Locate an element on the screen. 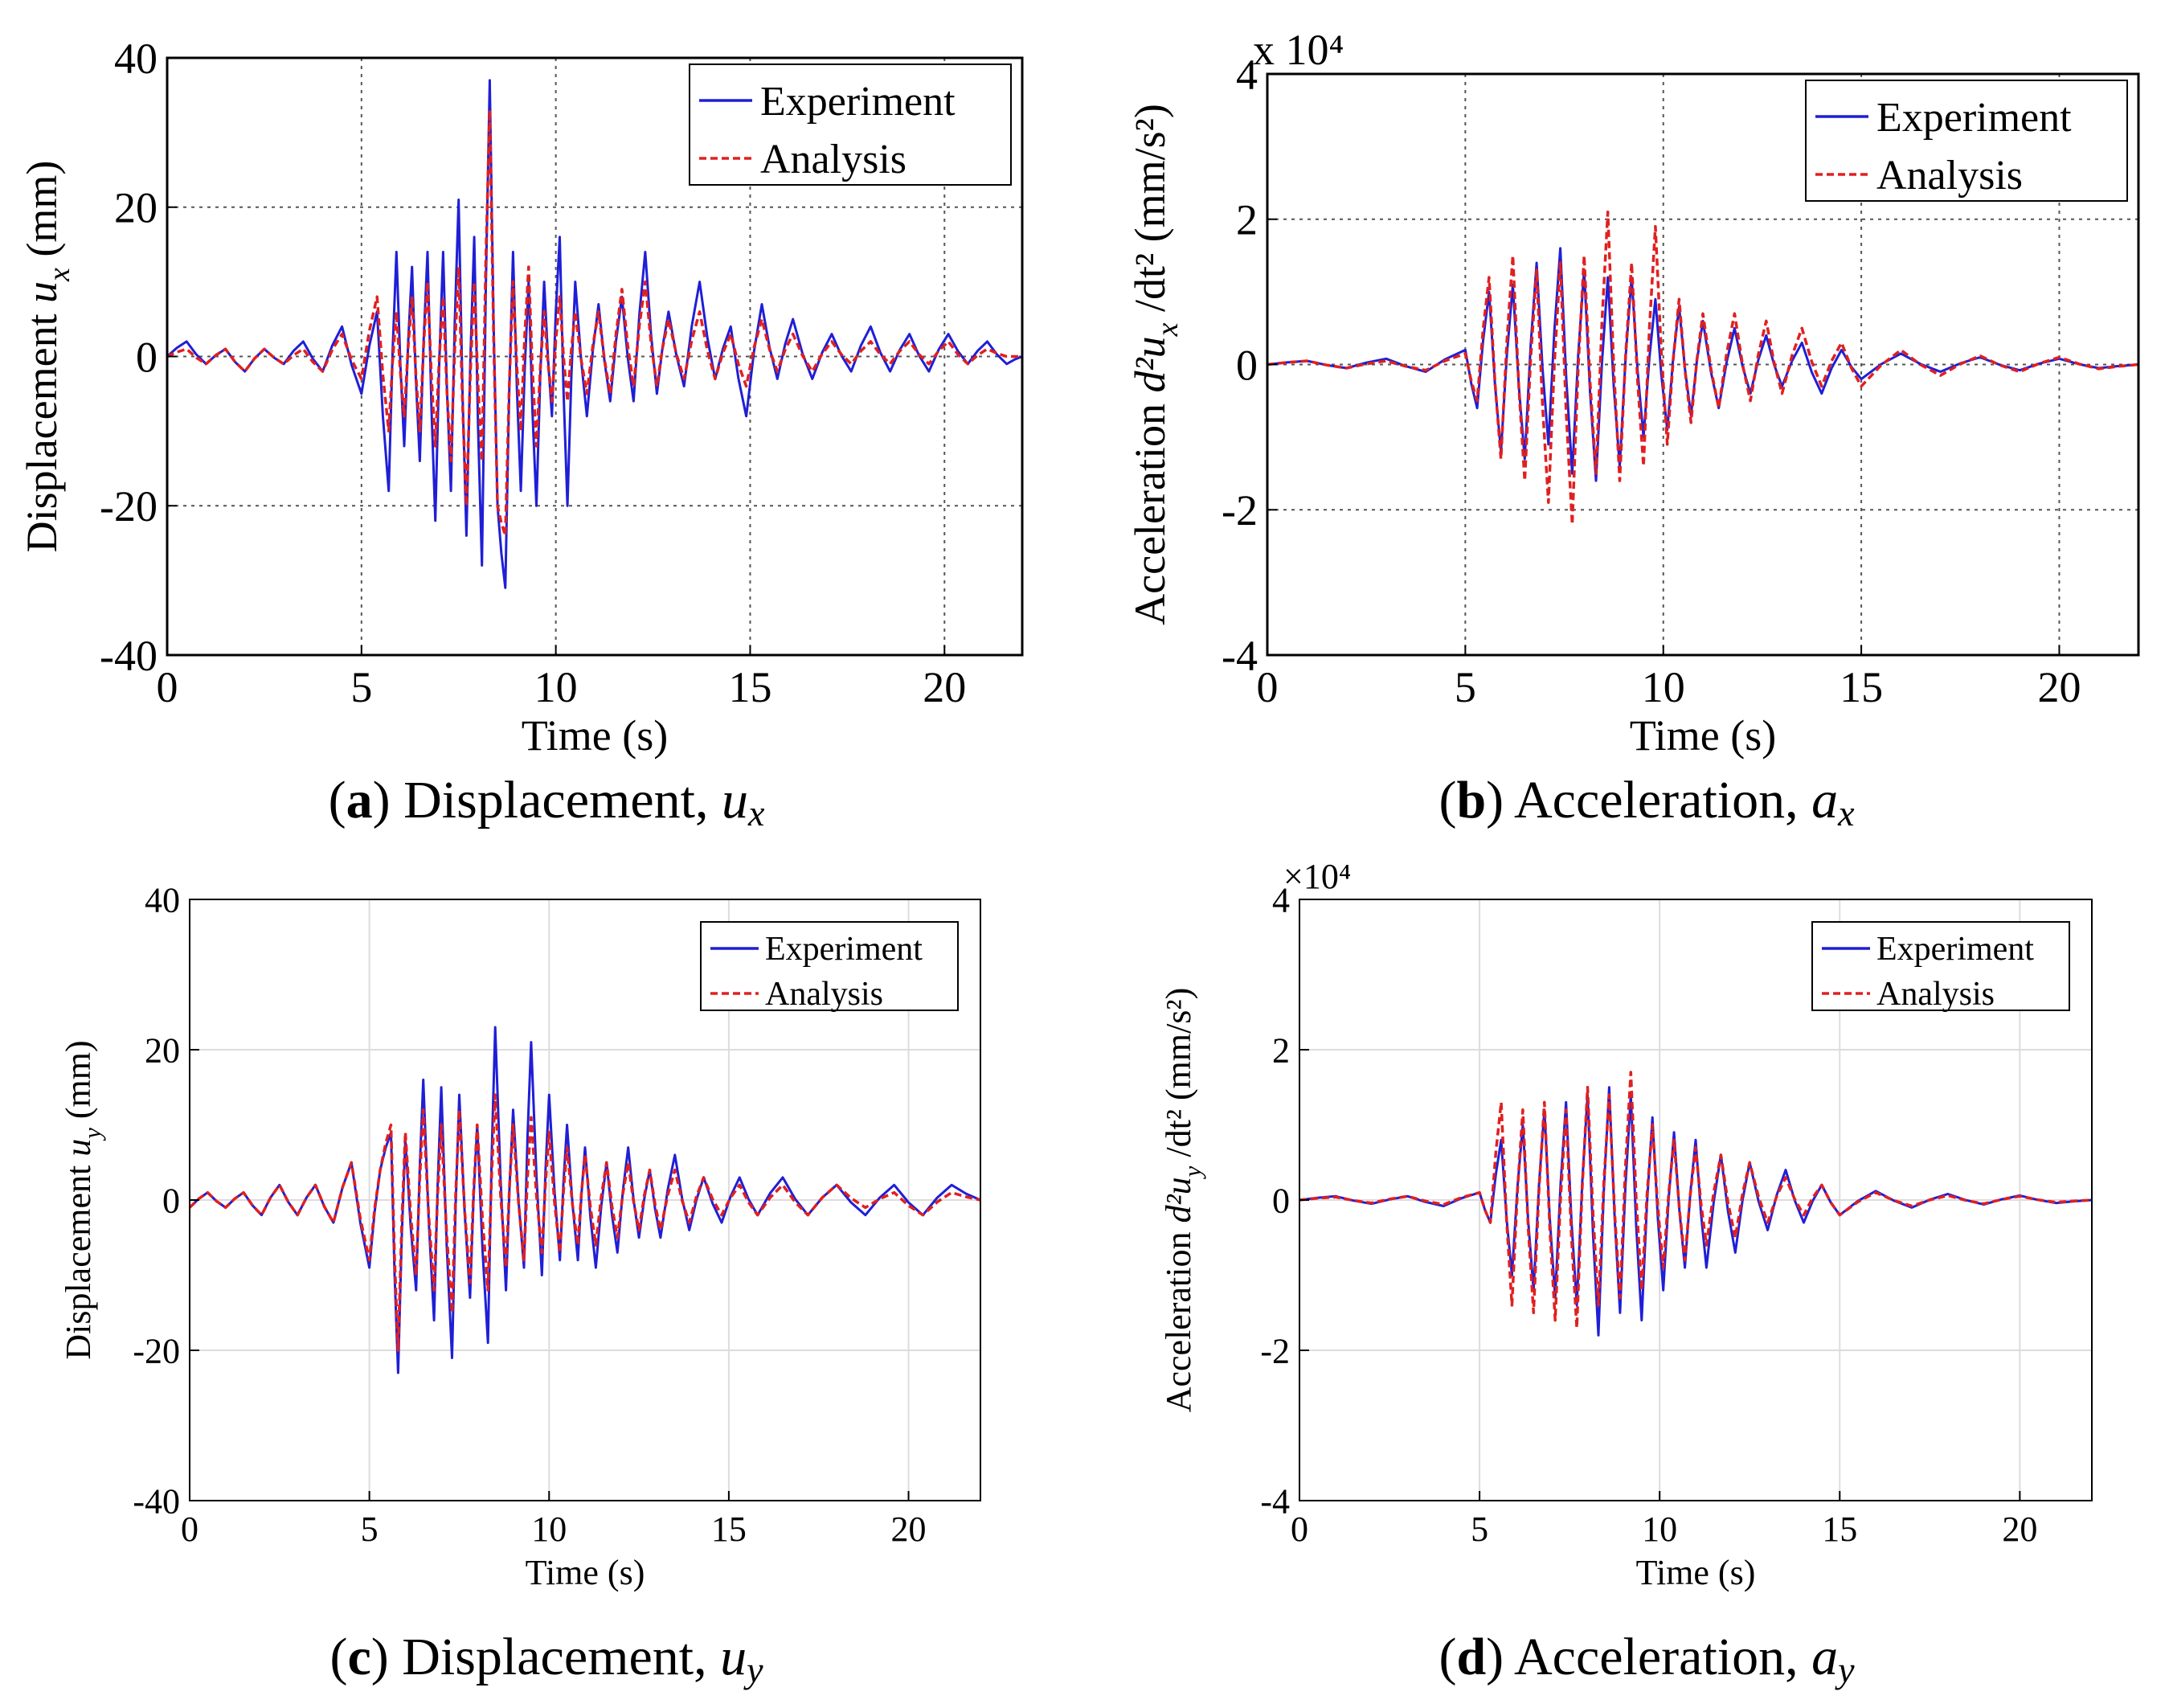 This screenshot has width=2169, height=1708. y-axis-label: Acceleration d²uy /dt² (mm/s²) is located at coordinates (1182, 1200).